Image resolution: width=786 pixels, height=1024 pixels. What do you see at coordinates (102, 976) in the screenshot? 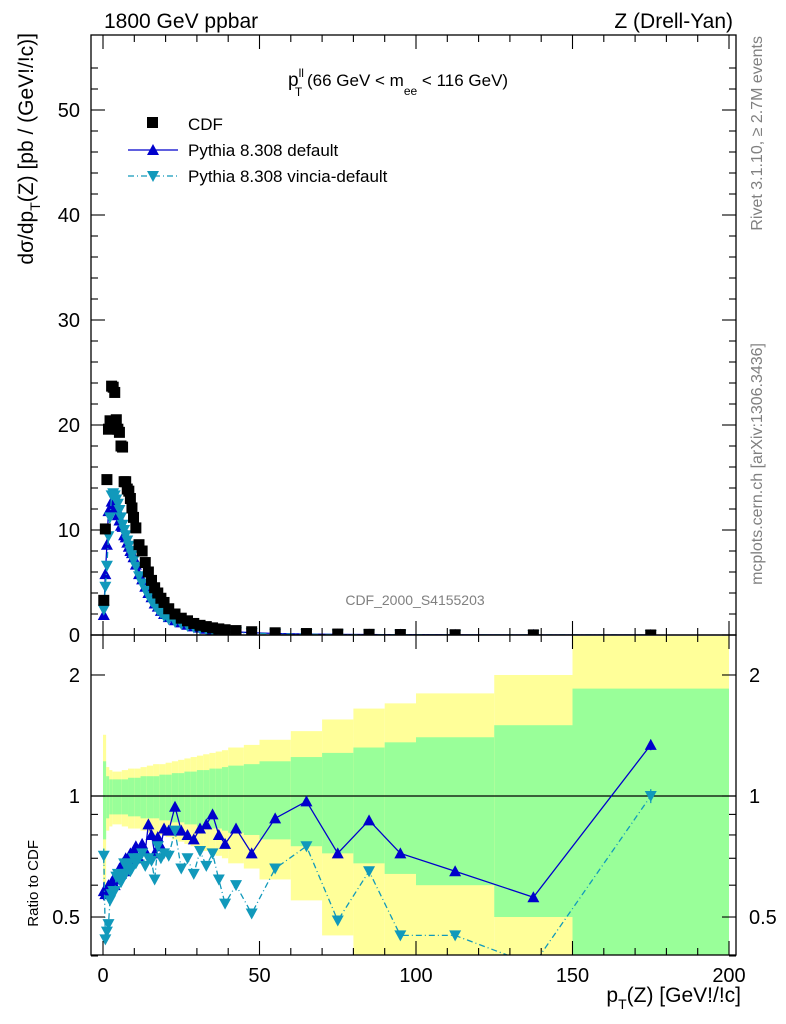
I see `x-tick-label: 0` at bounding box center [102, 976].